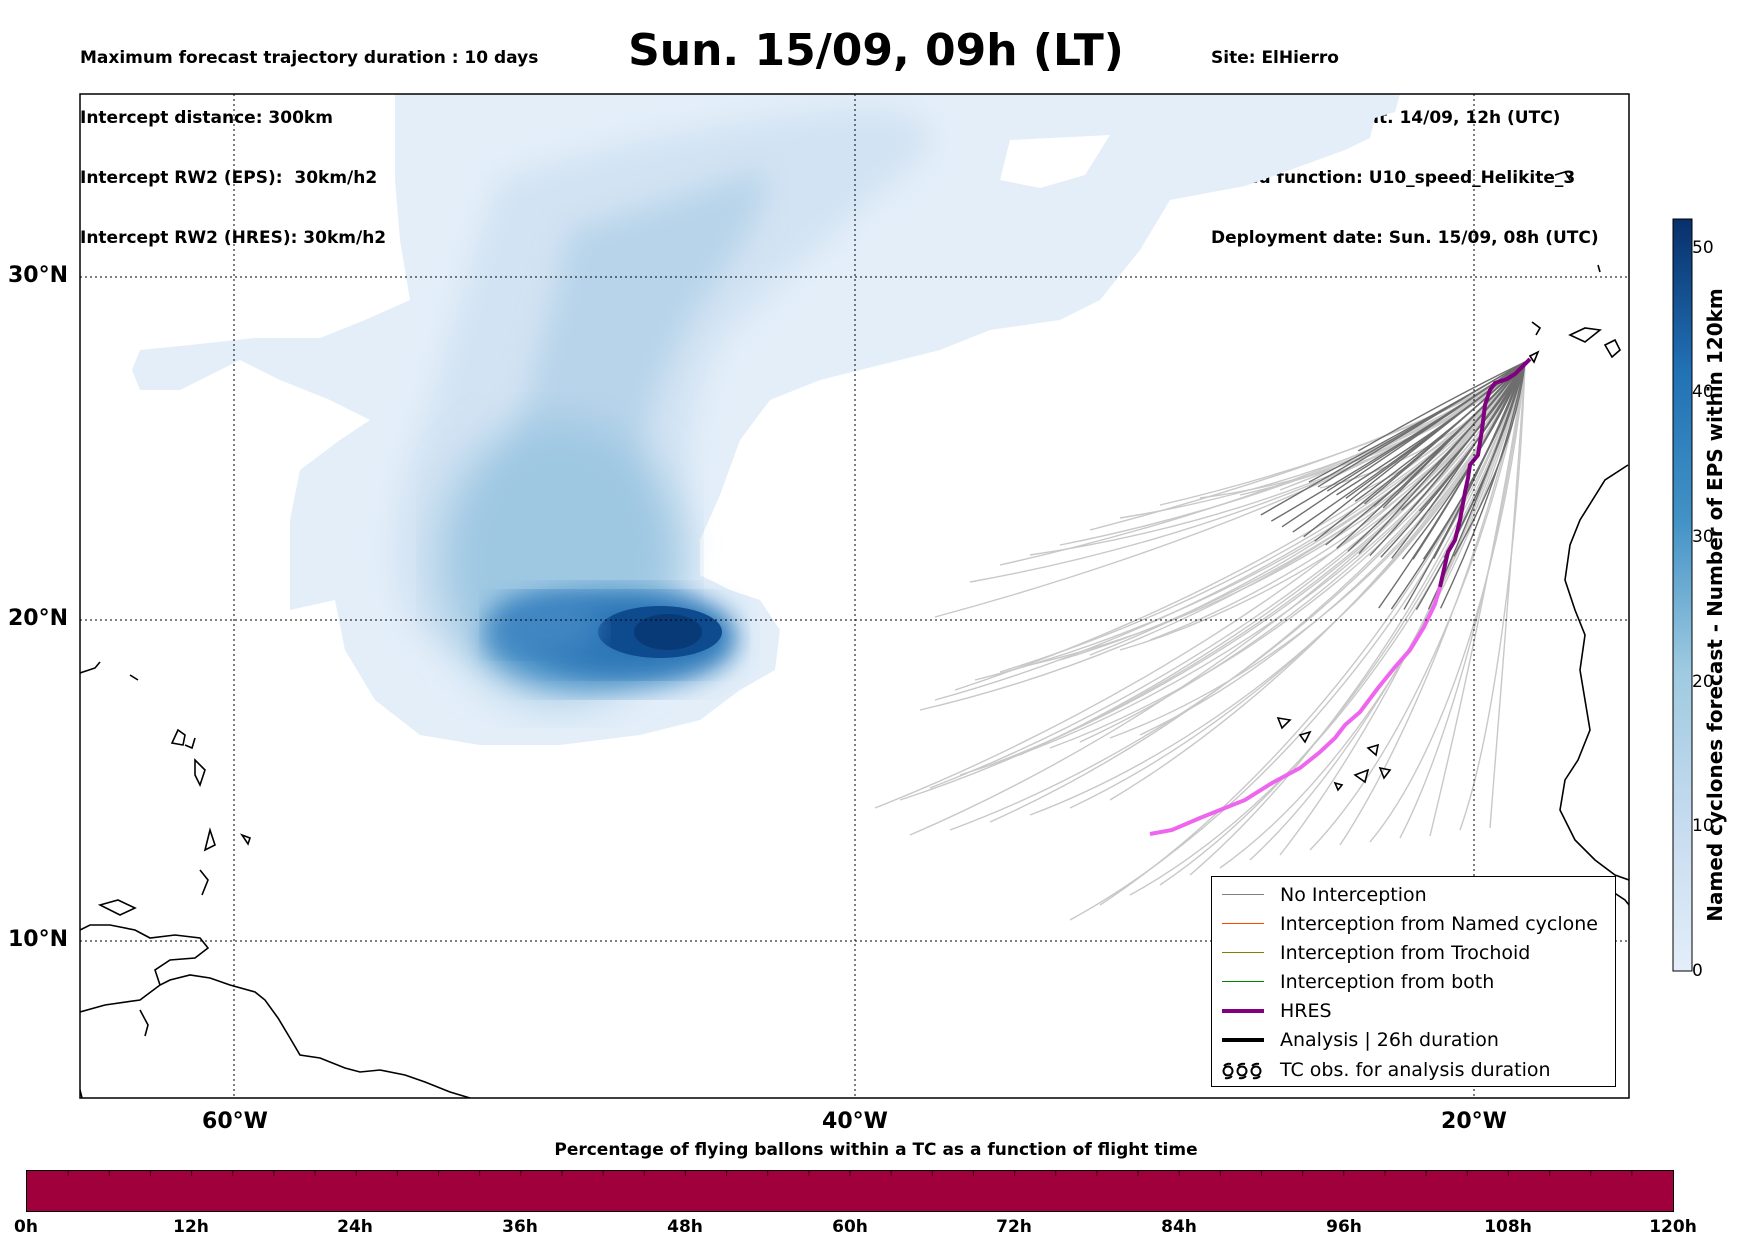 The image size is (1752, 1241). What do you see at coordinates (1389, 1040) in the screenshot?
I see `legend-label: Analysis | 26h duration` at bounding box center [1389, 1040].